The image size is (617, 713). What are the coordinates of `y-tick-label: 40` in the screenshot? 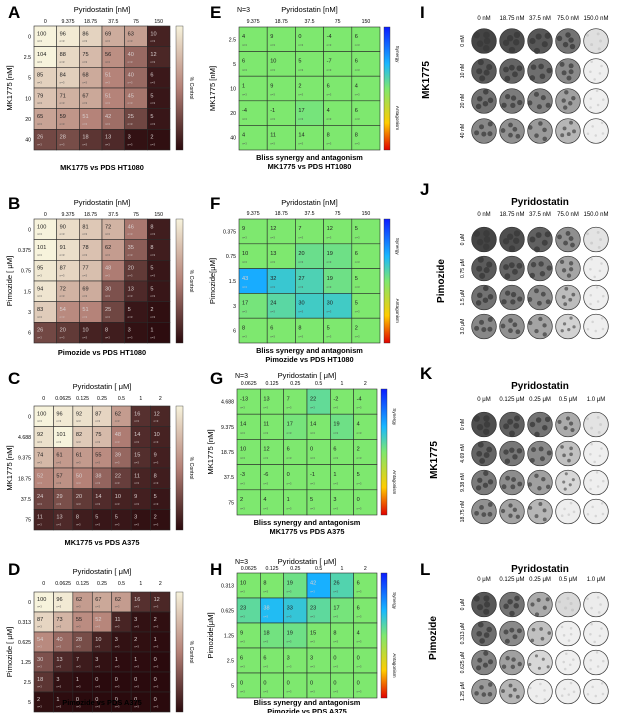 It's located at (28, 141).